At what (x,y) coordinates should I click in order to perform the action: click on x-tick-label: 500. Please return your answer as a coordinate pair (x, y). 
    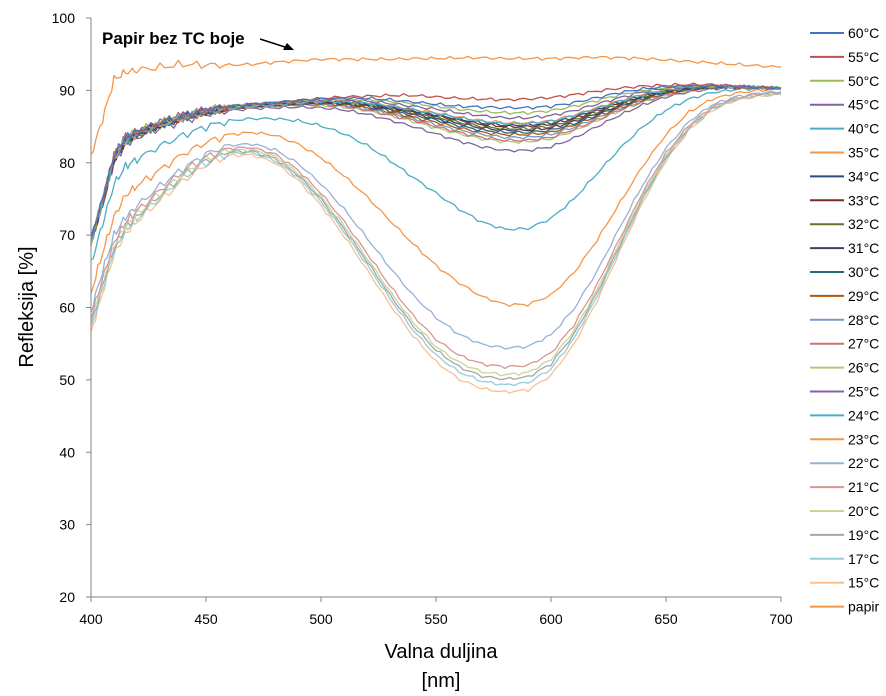
    Looking at the image, I should click on (321, 619).